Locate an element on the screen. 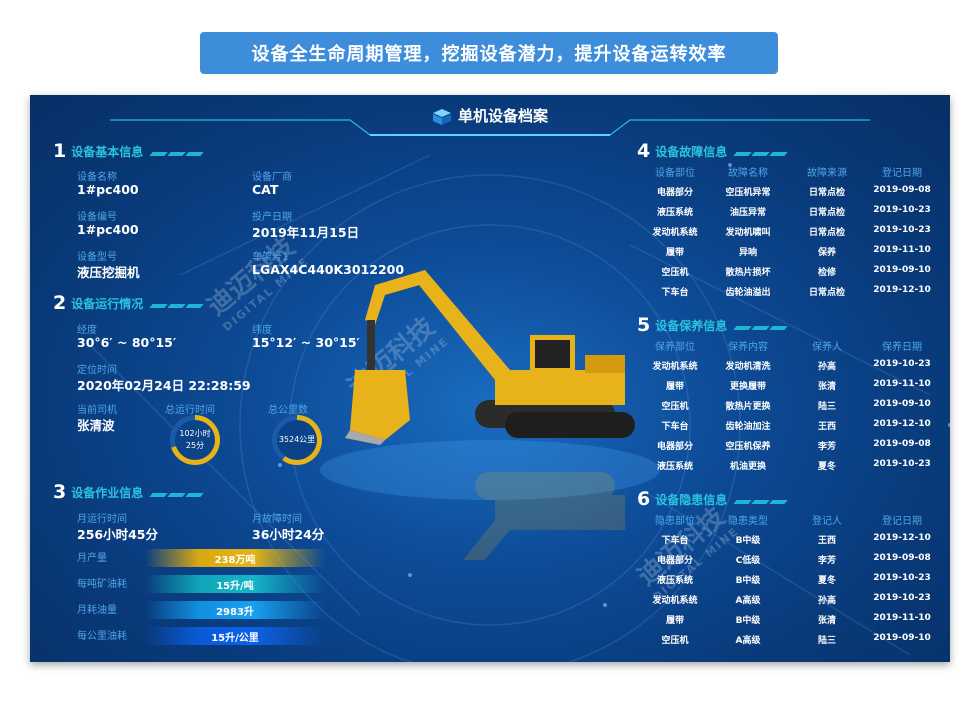 Image resolution: width=980 pixels, height=701 pixels. device-model-value: 液压挖掘机 is located at coordinates (108, 272).